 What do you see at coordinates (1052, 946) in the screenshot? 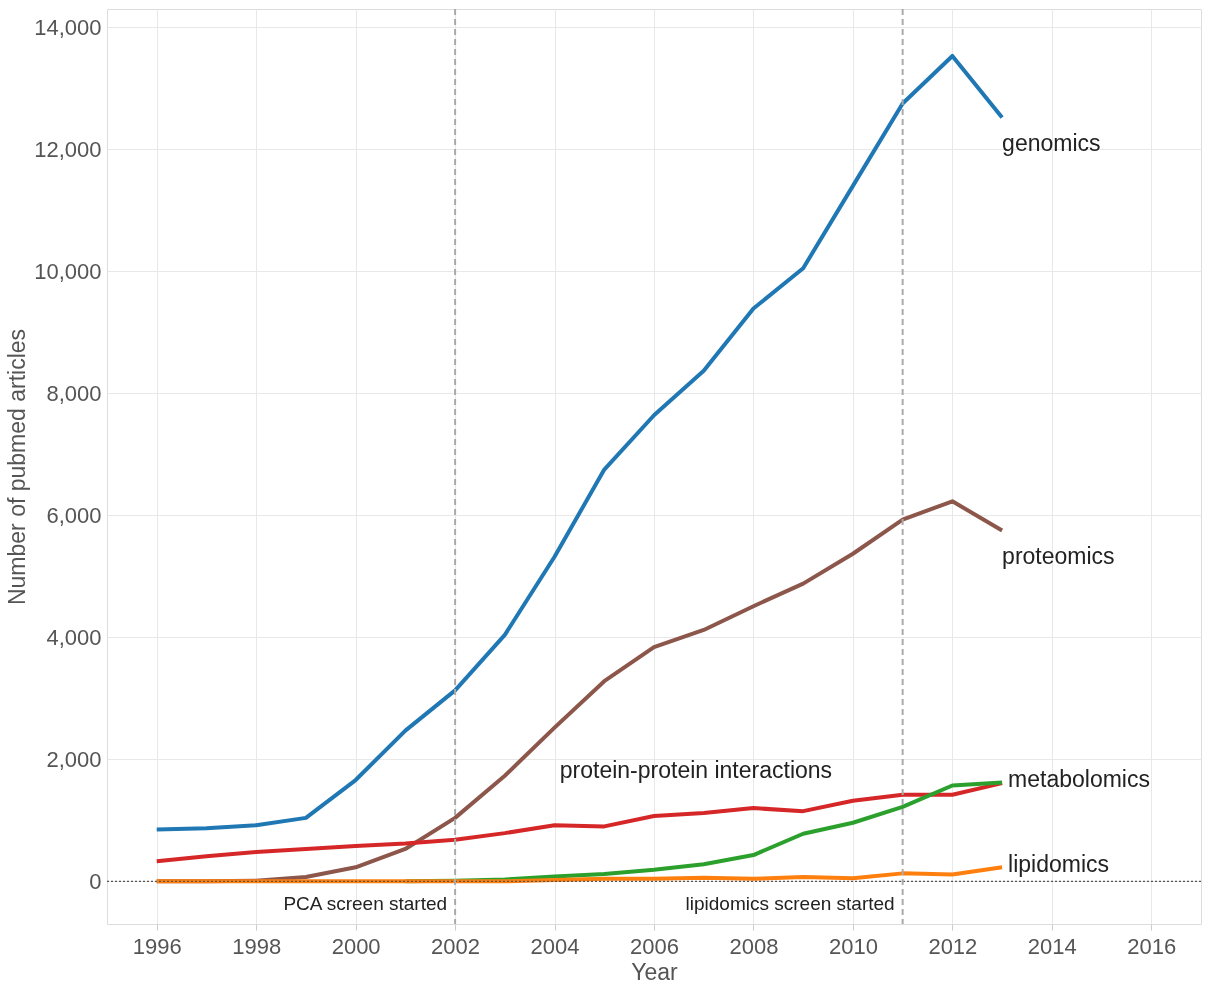
I see `x-tick-label: 2014` at bounding box center [1052, 946].